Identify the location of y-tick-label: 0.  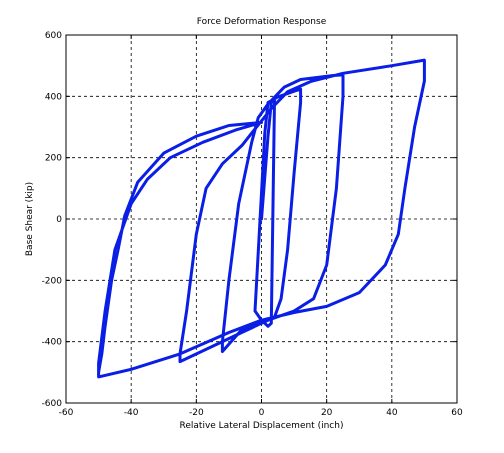
(59, 220).